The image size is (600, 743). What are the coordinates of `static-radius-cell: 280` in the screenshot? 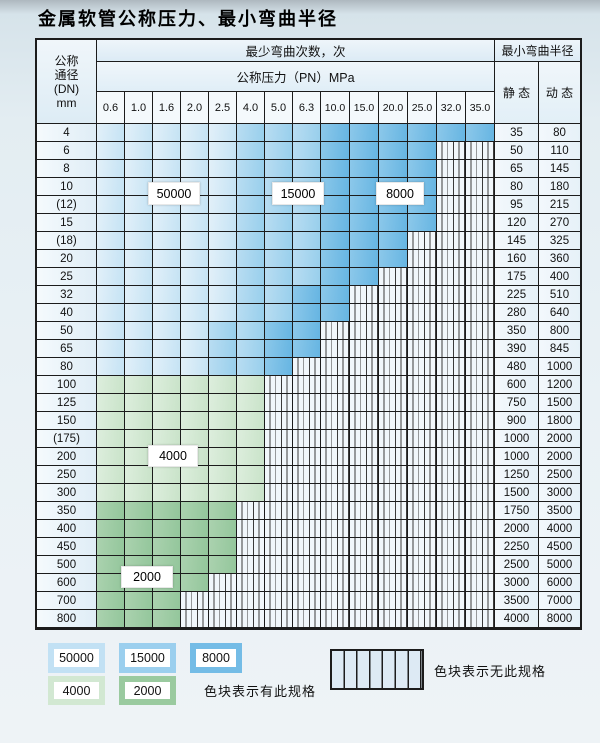 It's located at (517, 313).